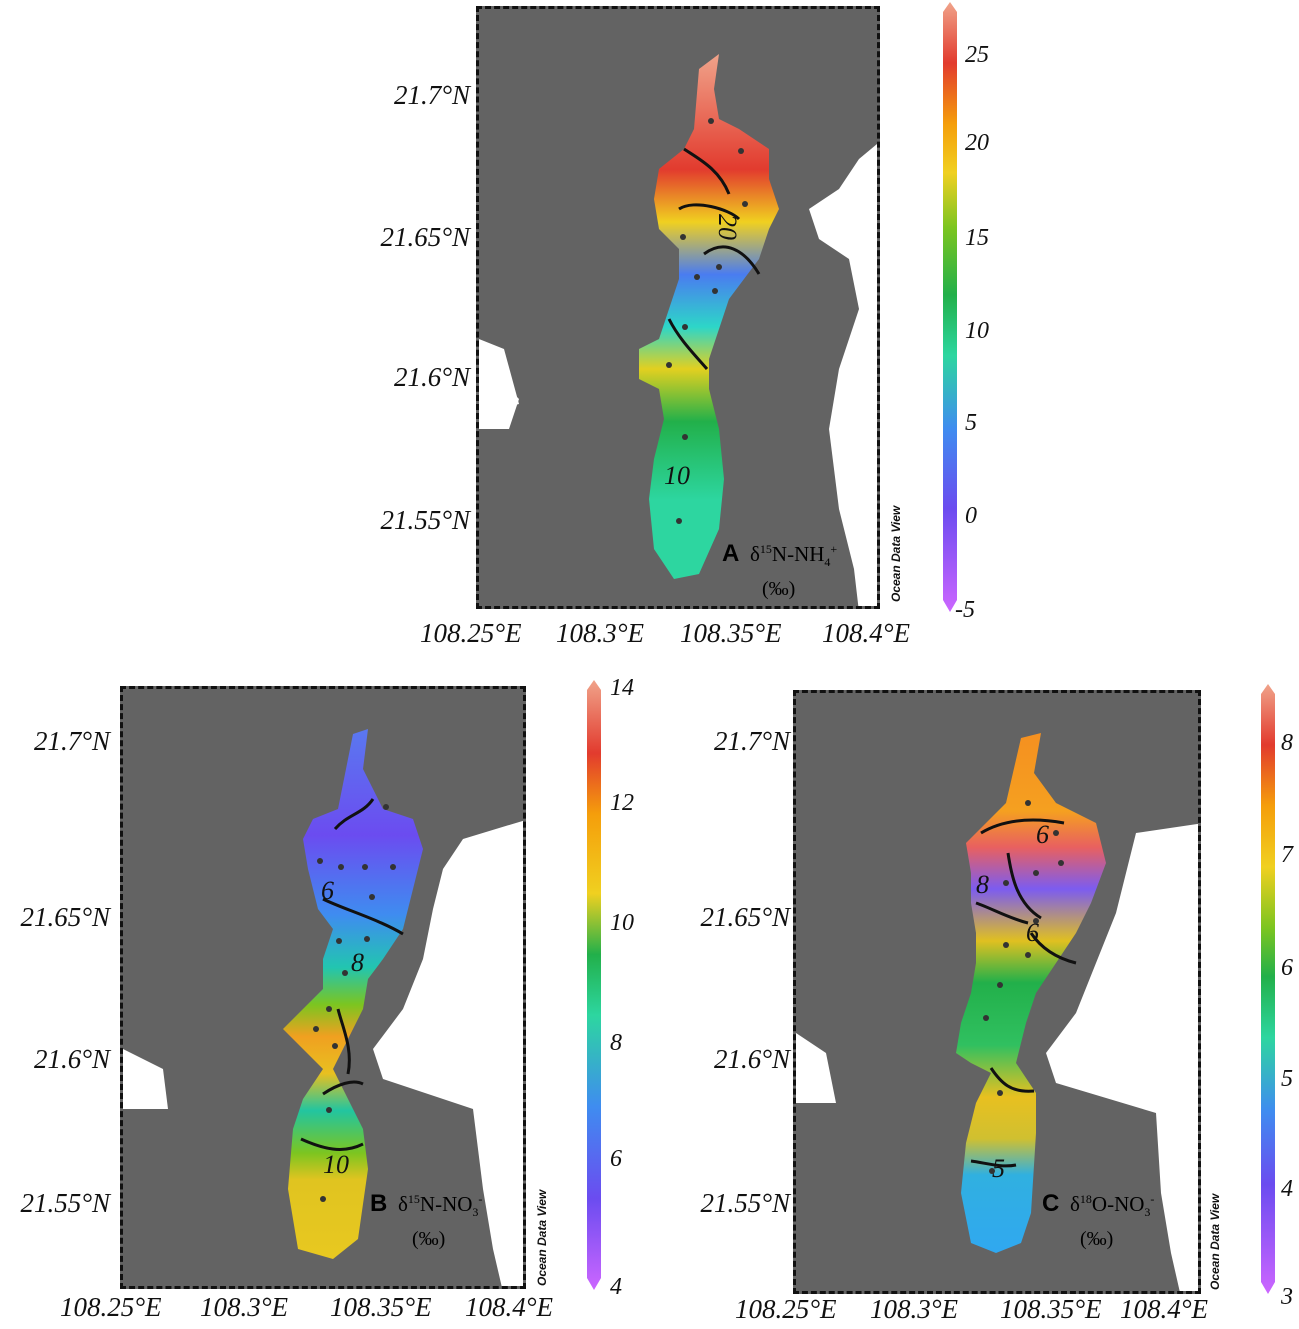  What do you see at coordinates (1287, 1297) in the screenshot?
I see `colorbar-c-tick-3: 3` at bounding box center [1287, 1297].